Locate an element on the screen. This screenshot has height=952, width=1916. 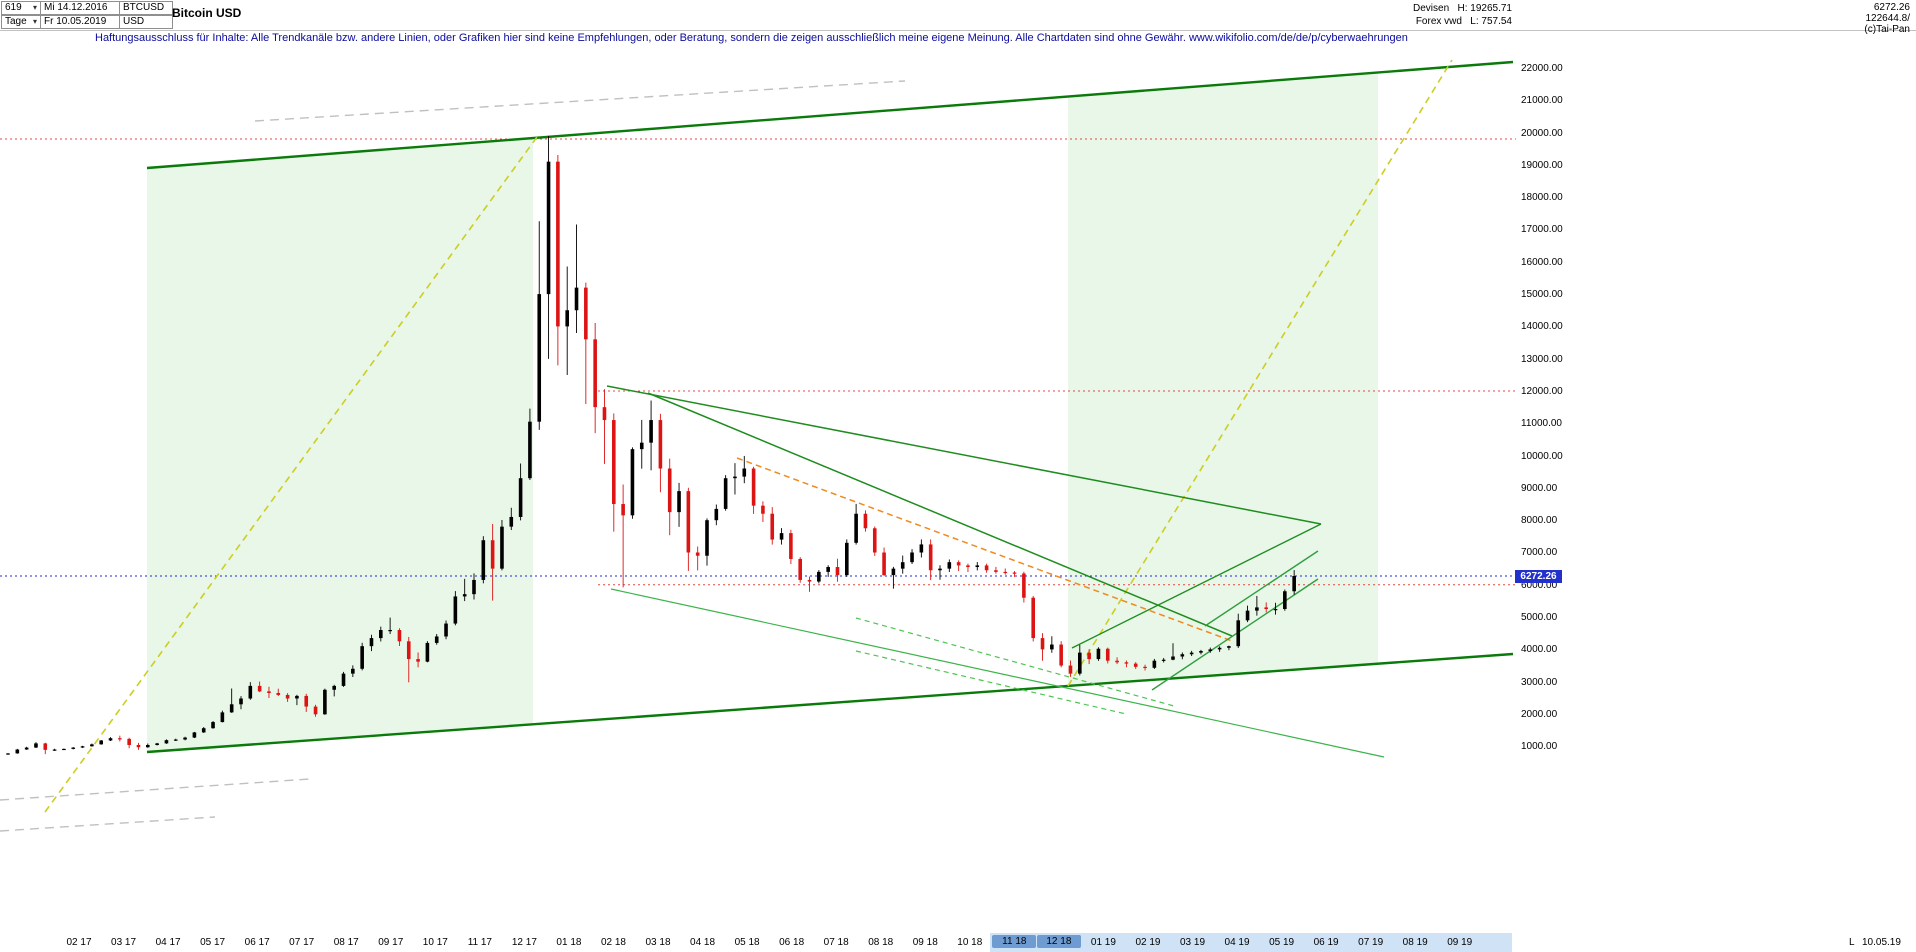
time-axis-highlight is located at coordinates (1251, 942).